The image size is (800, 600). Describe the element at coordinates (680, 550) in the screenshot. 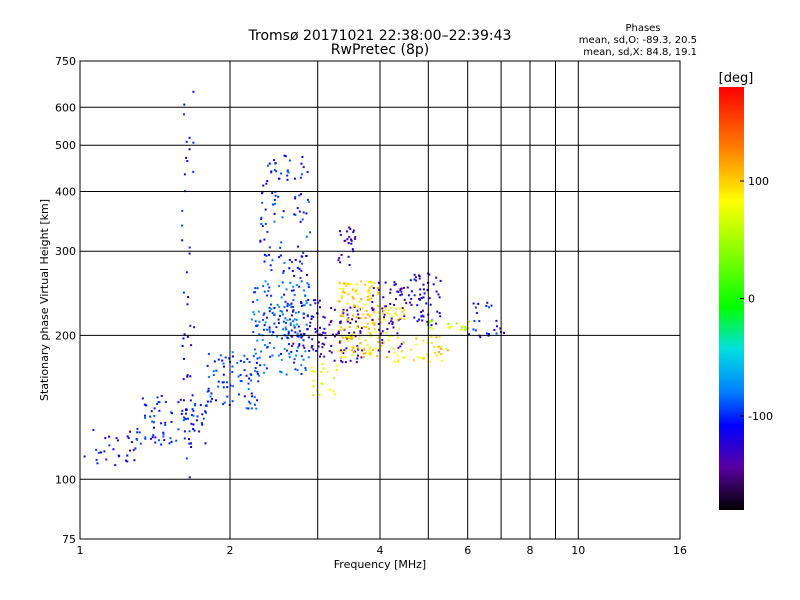

I see `x-tick-label: 16` at that location.